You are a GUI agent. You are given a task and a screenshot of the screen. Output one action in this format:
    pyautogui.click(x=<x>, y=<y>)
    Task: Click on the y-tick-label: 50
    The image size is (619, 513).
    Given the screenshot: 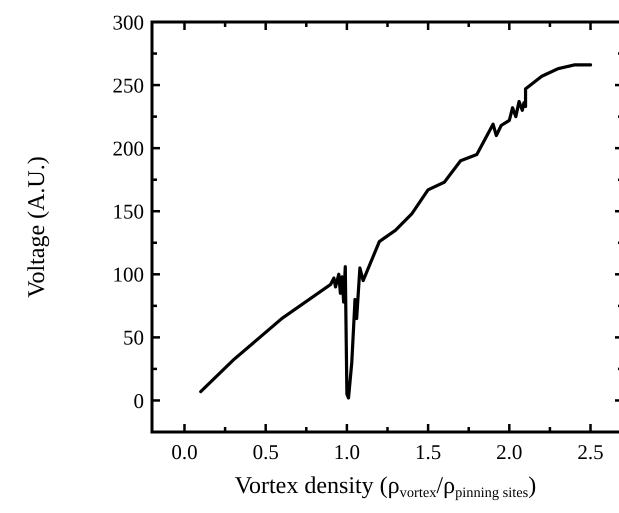 What is the action you would take?
    pyautogui.click(x=133, y=338)
    